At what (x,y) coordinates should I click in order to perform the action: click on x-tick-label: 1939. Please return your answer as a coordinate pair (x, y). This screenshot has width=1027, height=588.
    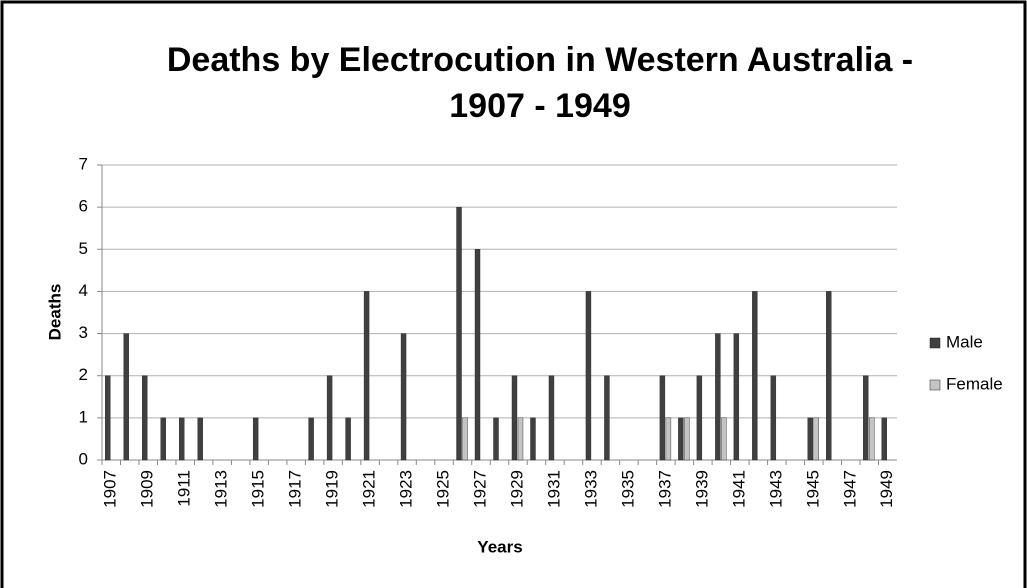
    Looking at the image, I should click on (701, 489).